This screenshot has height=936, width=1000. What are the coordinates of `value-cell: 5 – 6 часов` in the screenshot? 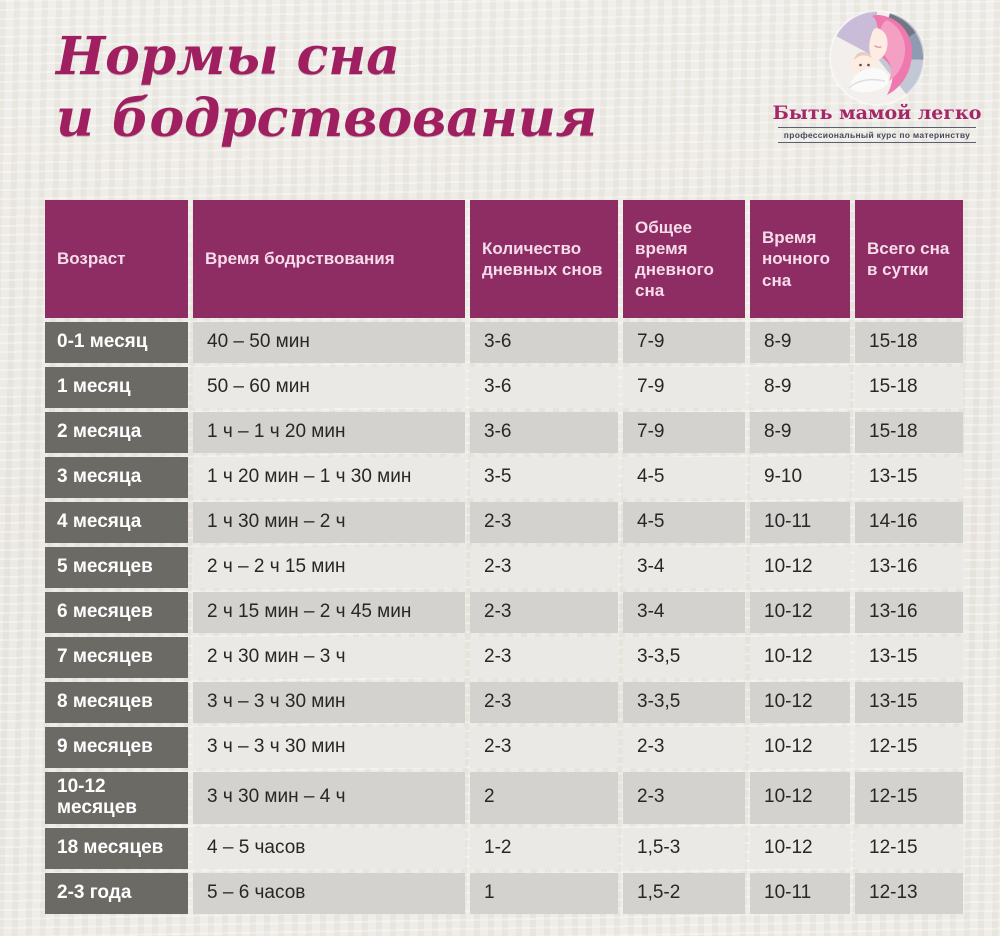 It's located at (329, 893).